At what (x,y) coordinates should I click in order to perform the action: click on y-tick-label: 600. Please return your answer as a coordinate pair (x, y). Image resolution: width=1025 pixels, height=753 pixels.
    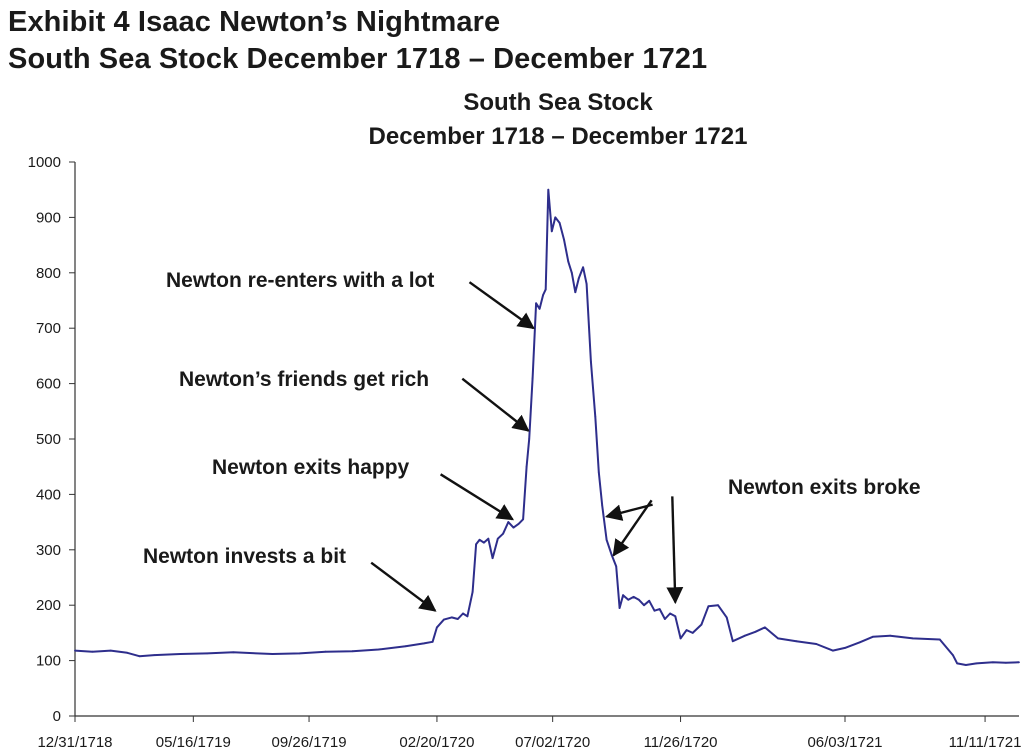
    Looking at the image, I should click on (48, 384).